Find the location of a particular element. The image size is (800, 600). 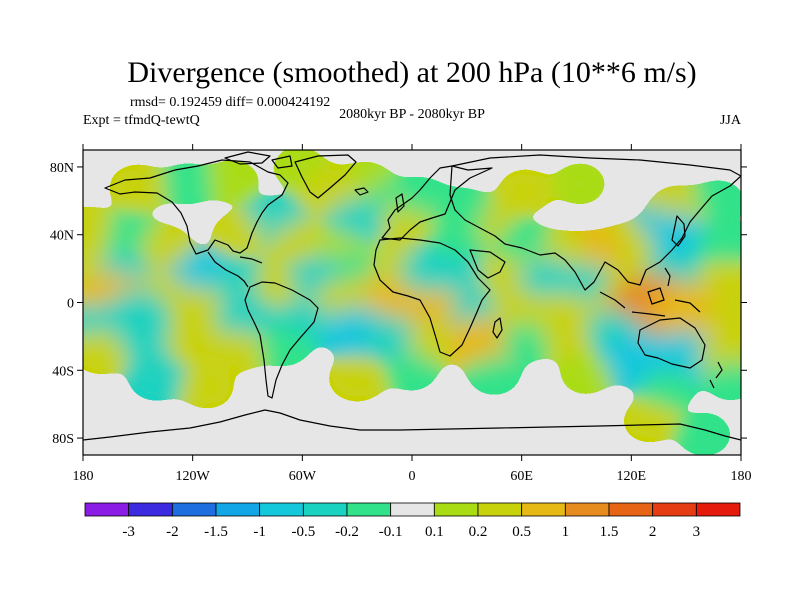

coastline-south-america is located at coordinates (281, 340).